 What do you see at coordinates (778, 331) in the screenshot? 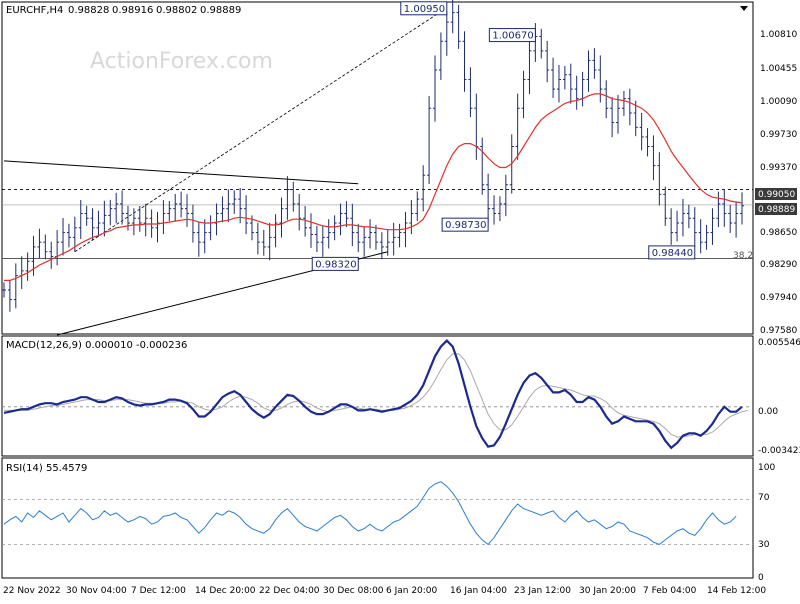
I see `price-tick: 0.97580` at bounding box center [778, 331].